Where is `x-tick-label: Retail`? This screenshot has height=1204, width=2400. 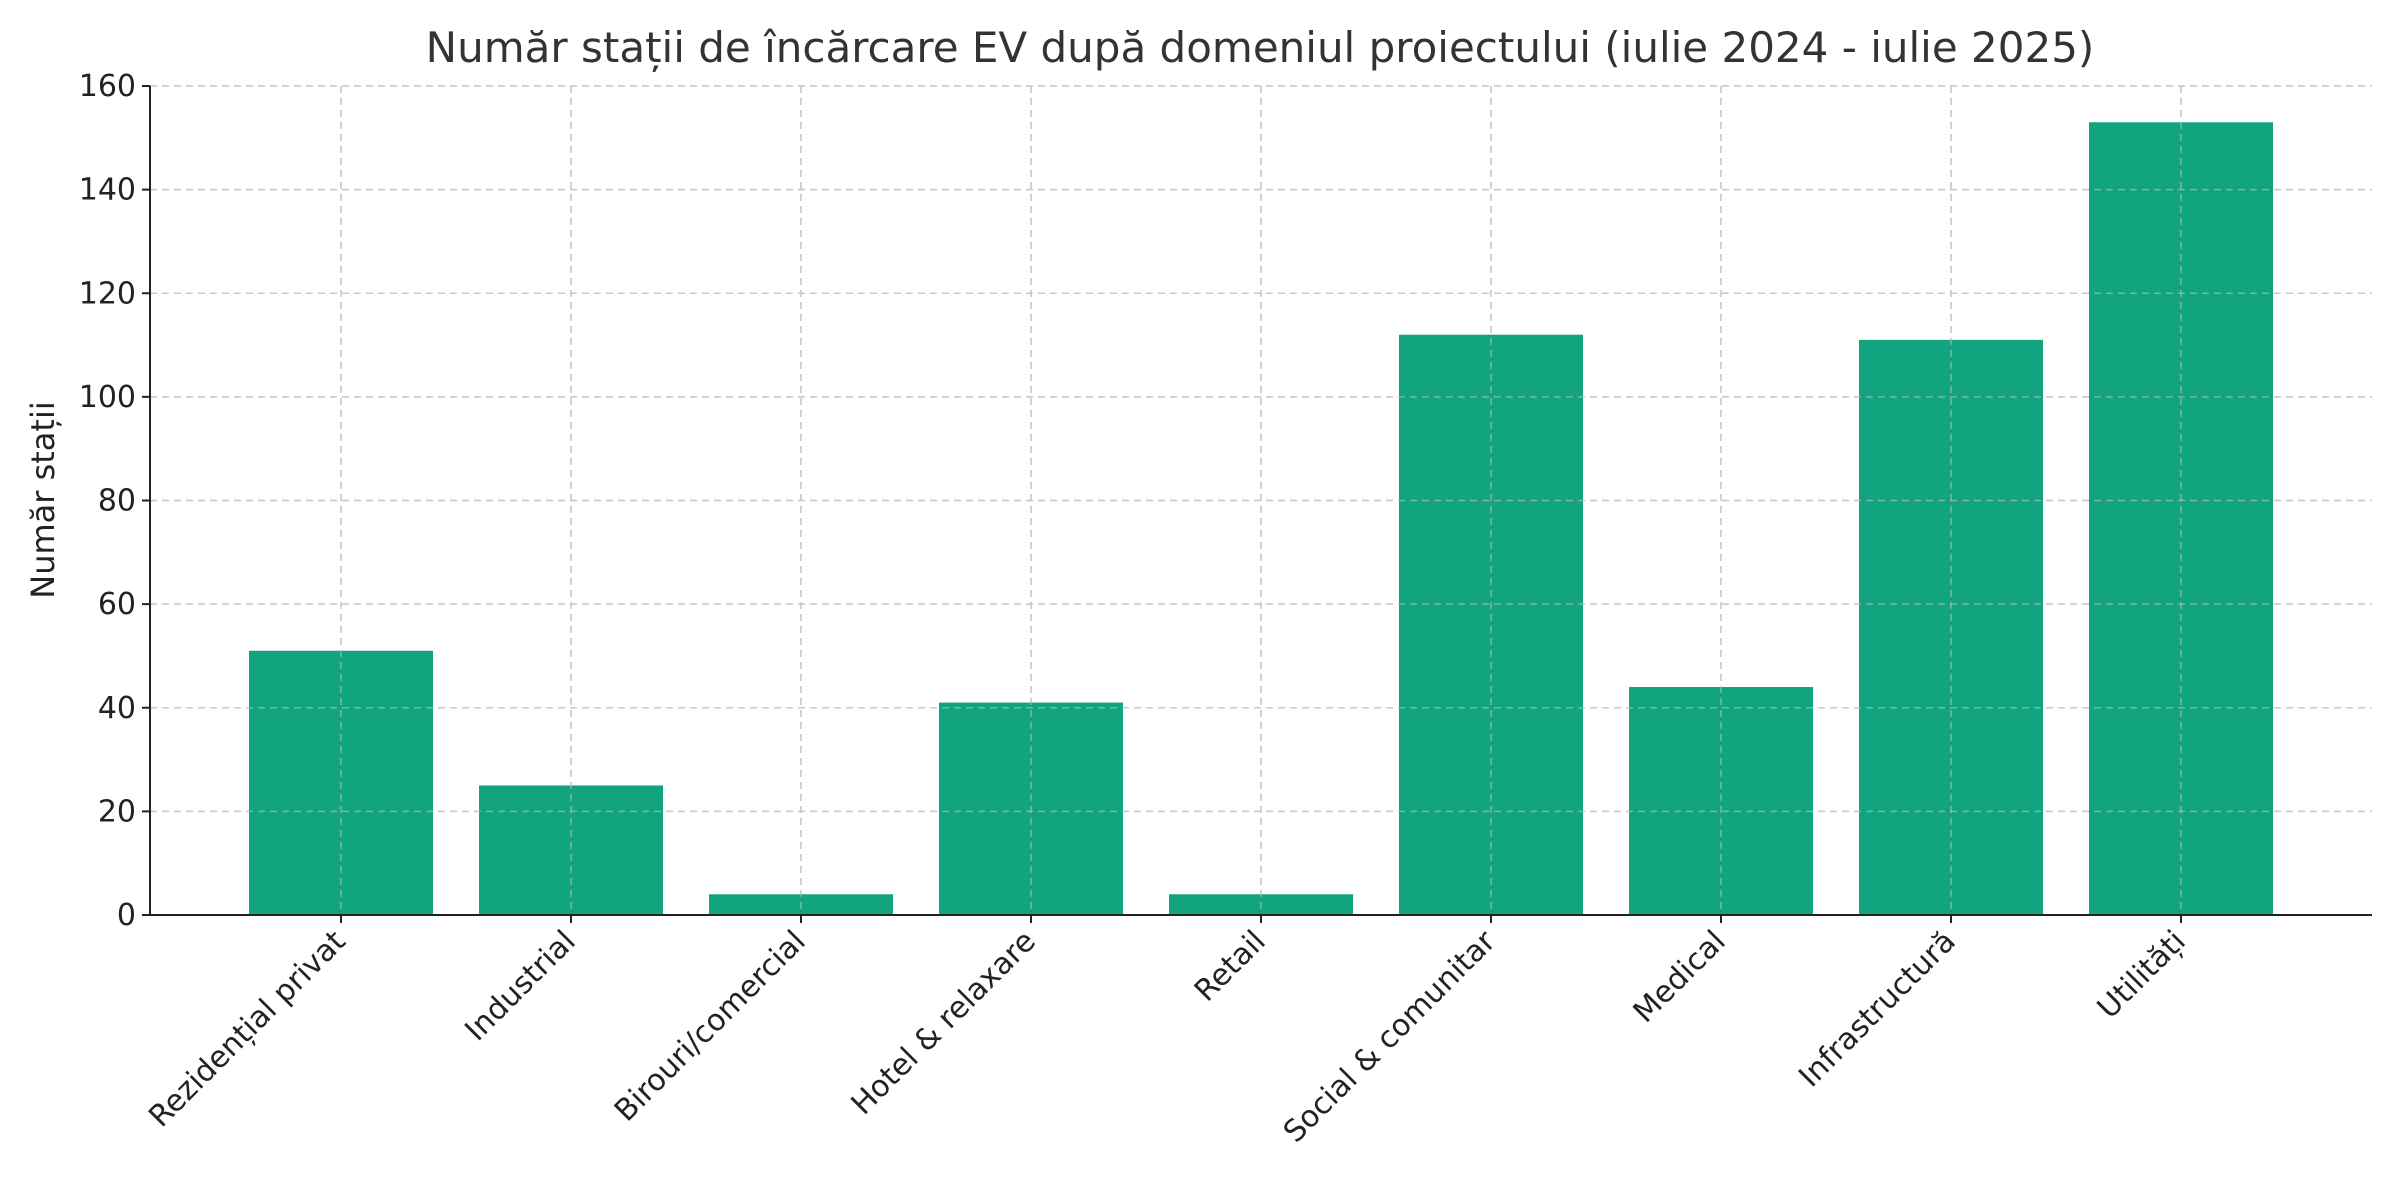
x-tick-label: Retail is located at coordinates (1230, 966).